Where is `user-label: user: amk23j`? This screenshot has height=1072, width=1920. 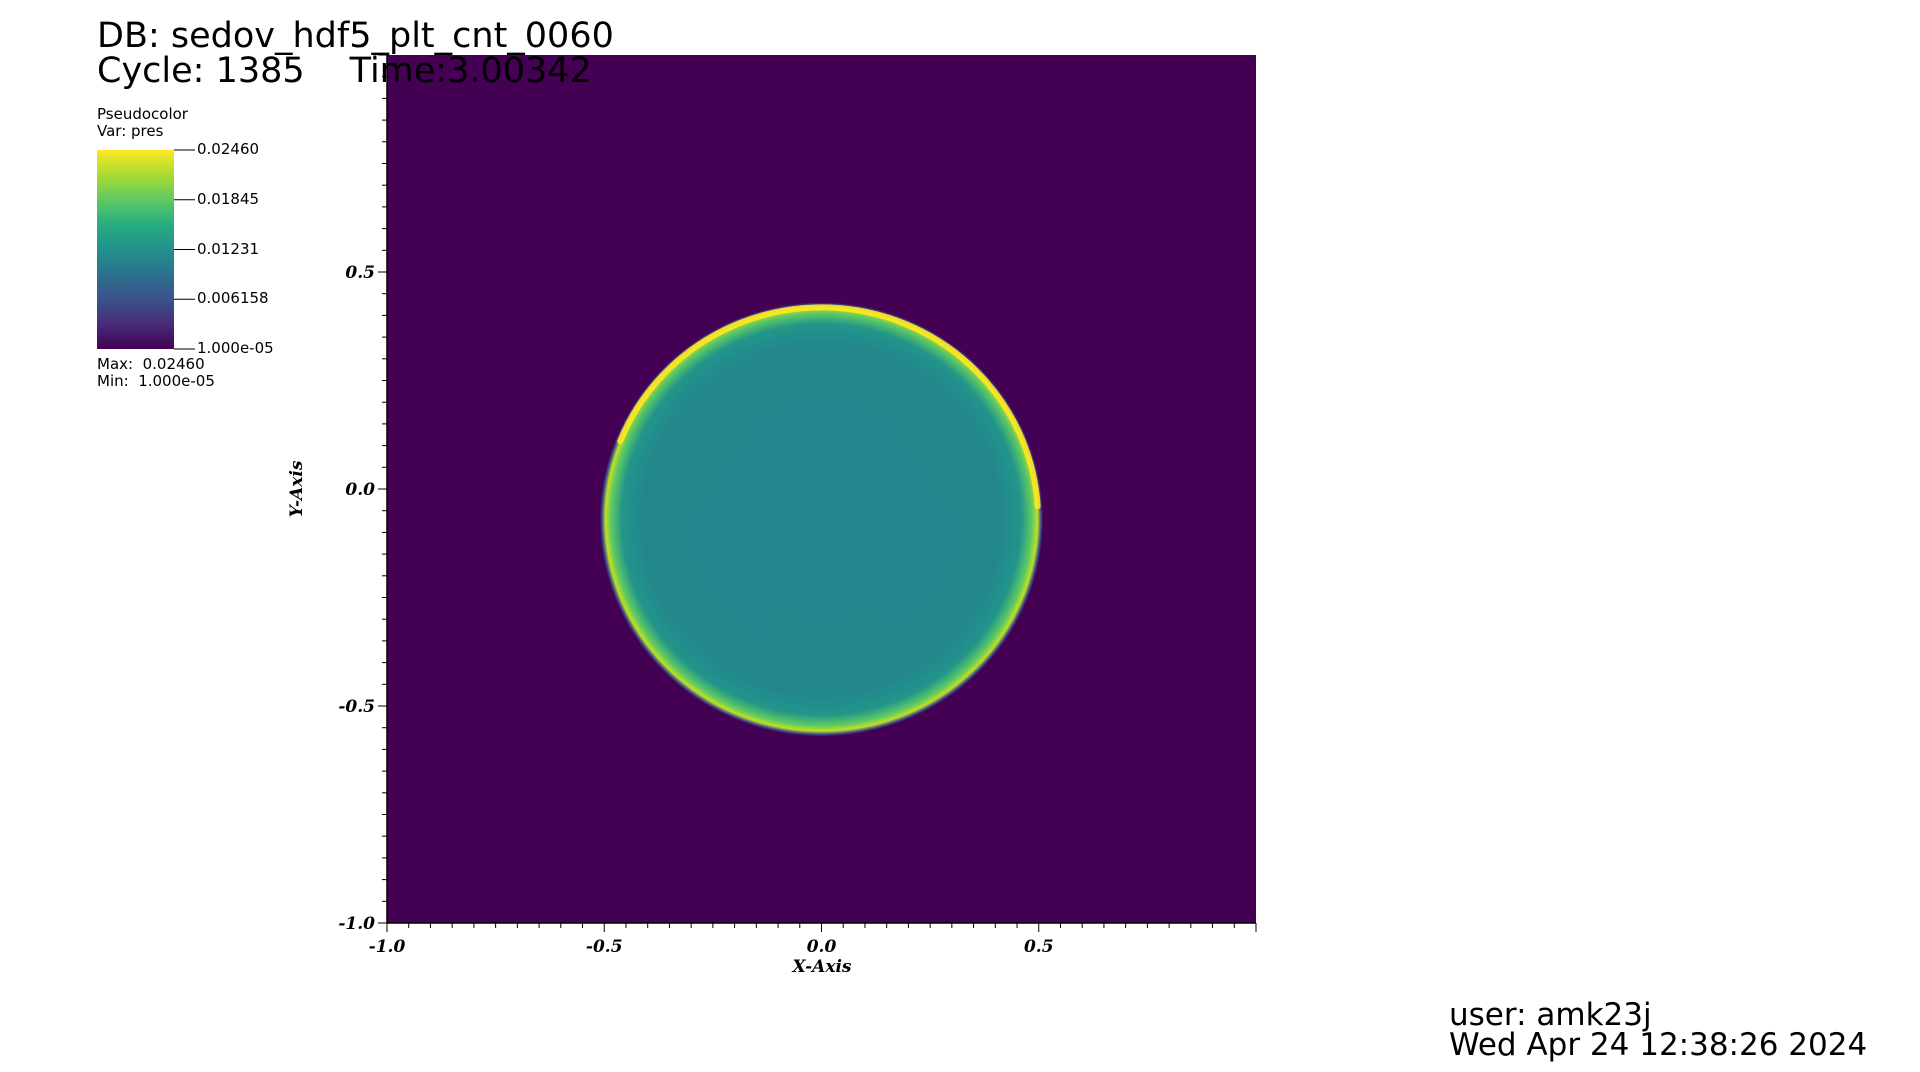 user-label: user: amk23j is located at coordinates (1550, 1015).